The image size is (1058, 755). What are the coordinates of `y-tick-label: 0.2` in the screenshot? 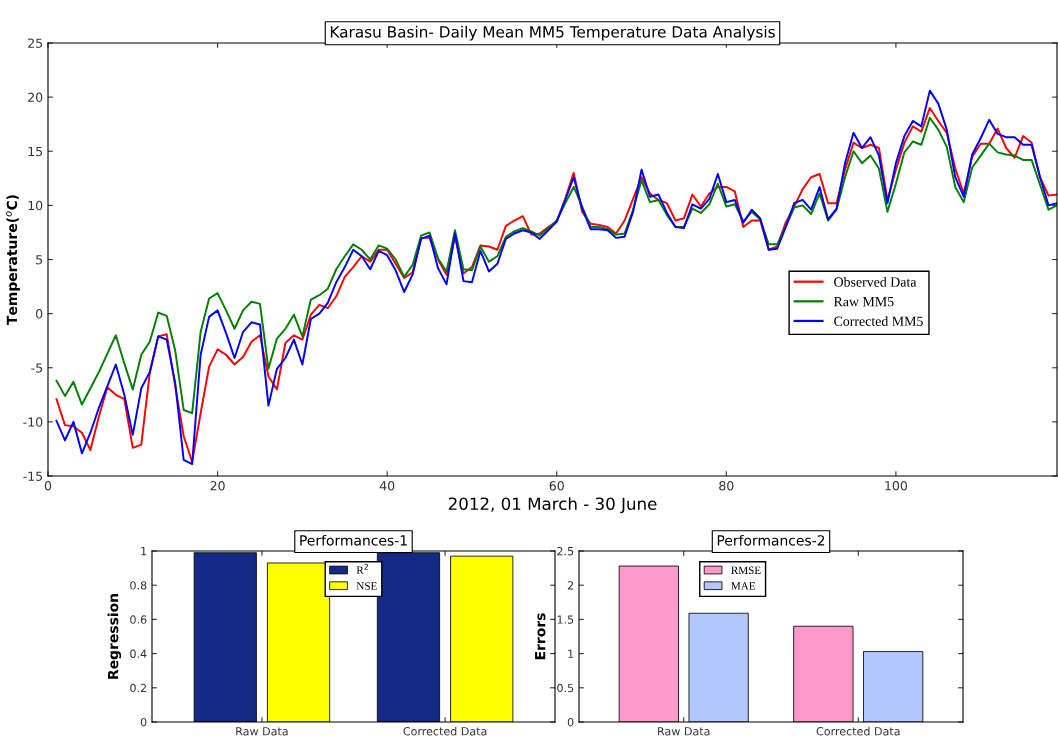 It's located at (138, 688).